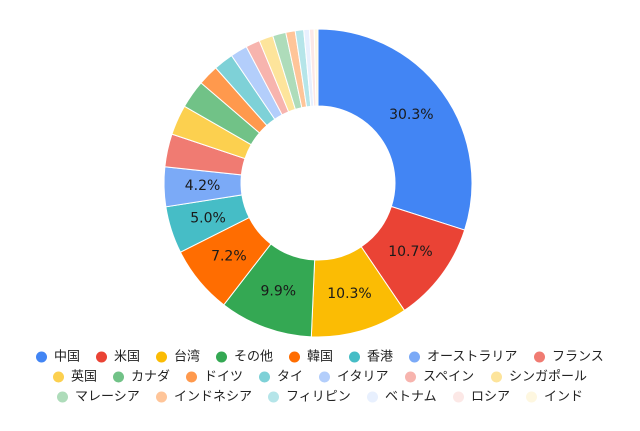 The height and width of the screenshot is (431, 640). Describe the element at coordinates (411, 397) in the screenshot. I see `legend-label-18: ベトナム` at that location.